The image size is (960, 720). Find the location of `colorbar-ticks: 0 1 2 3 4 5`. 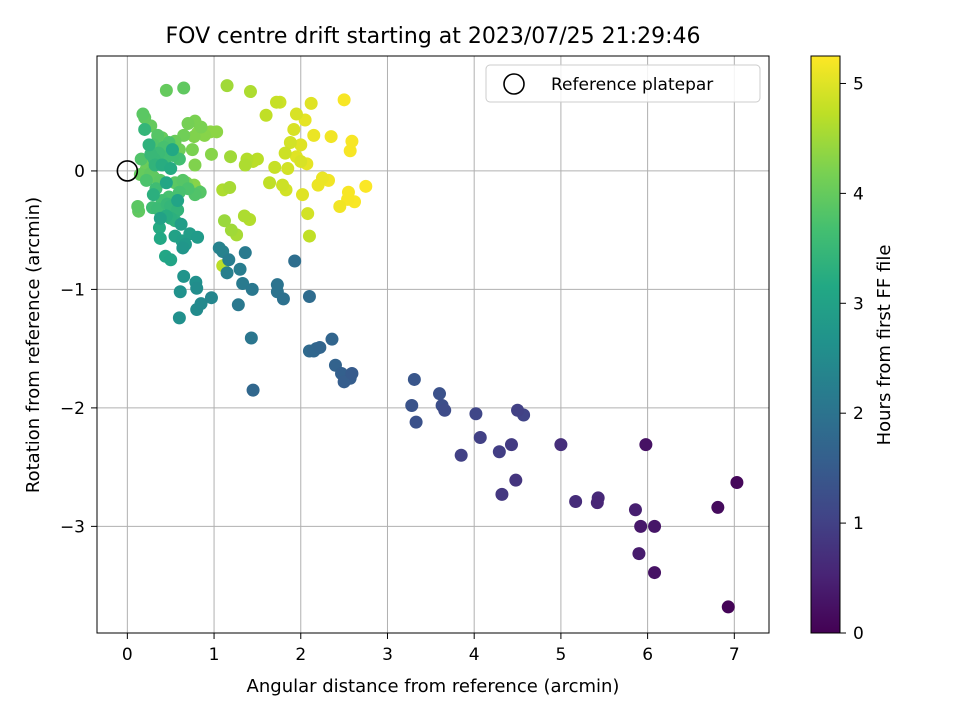

colorbar-ticks: 0 1 2 3 4 5 is located at coordinates (852, 359).